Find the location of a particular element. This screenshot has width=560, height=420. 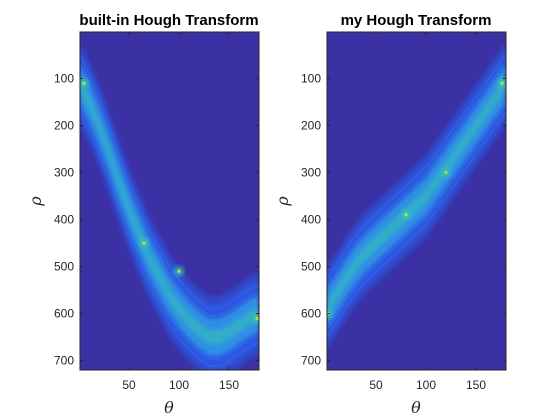

right-x-axis-label: θ is located at coordinates (416, 407).